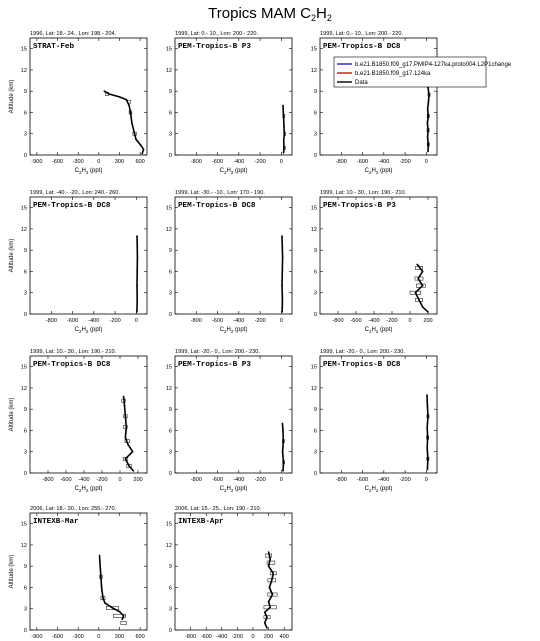 This screenshot has width=540, height=641. I want to click on x-tick-label: 300, so click(119, 162).